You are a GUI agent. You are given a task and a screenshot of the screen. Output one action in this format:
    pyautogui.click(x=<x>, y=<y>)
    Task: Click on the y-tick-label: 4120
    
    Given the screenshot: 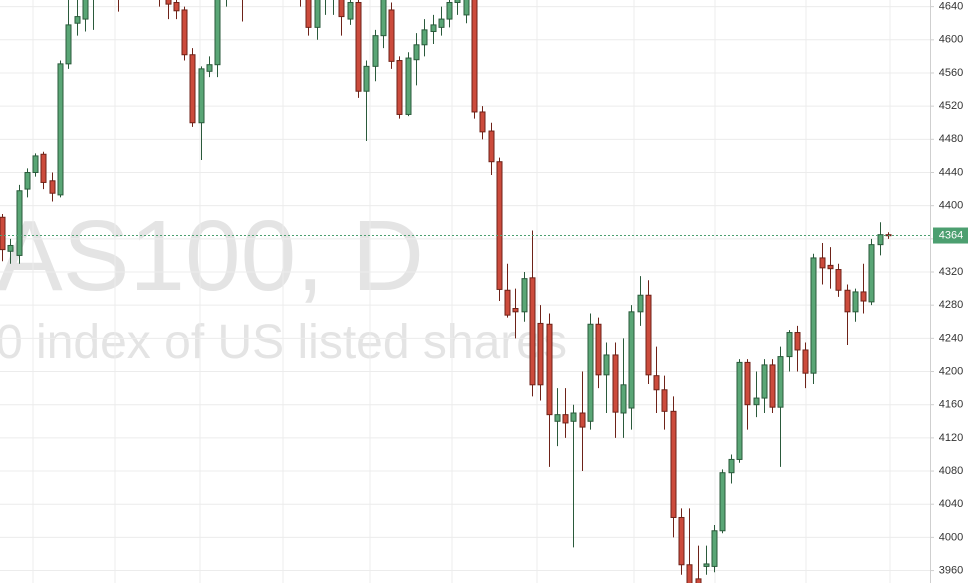 What is the action you would take?
    pyautogui.click(x=951, y=438)
    